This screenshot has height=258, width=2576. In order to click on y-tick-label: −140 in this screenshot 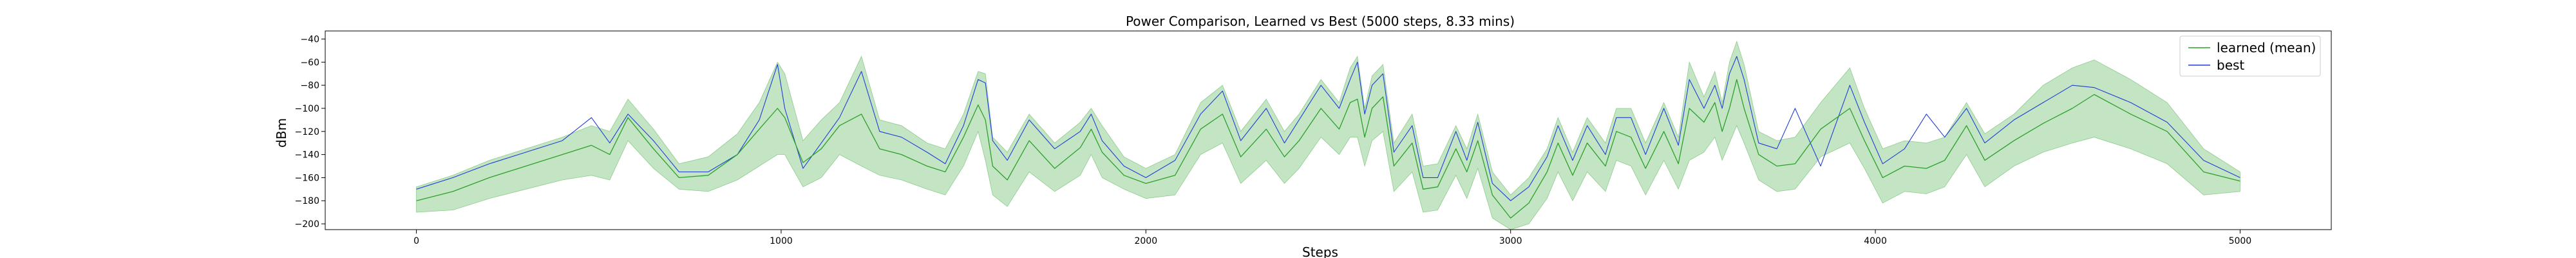, I will do `click(307, 155)`.